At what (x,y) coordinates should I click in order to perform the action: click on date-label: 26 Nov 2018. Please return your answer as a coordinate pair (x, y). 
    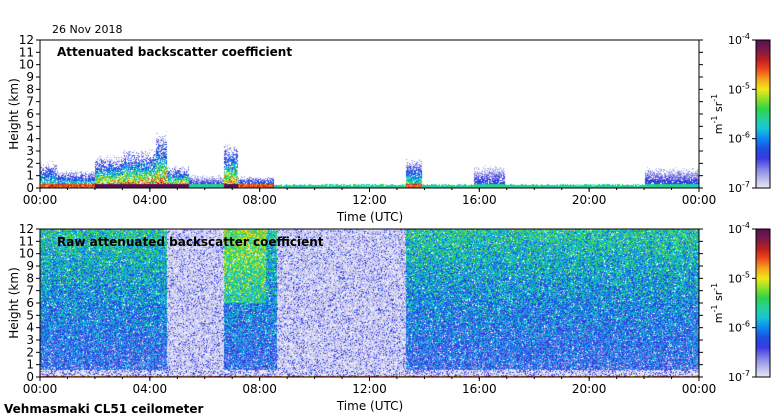
    Looking at the image, I should click on (87, 29).